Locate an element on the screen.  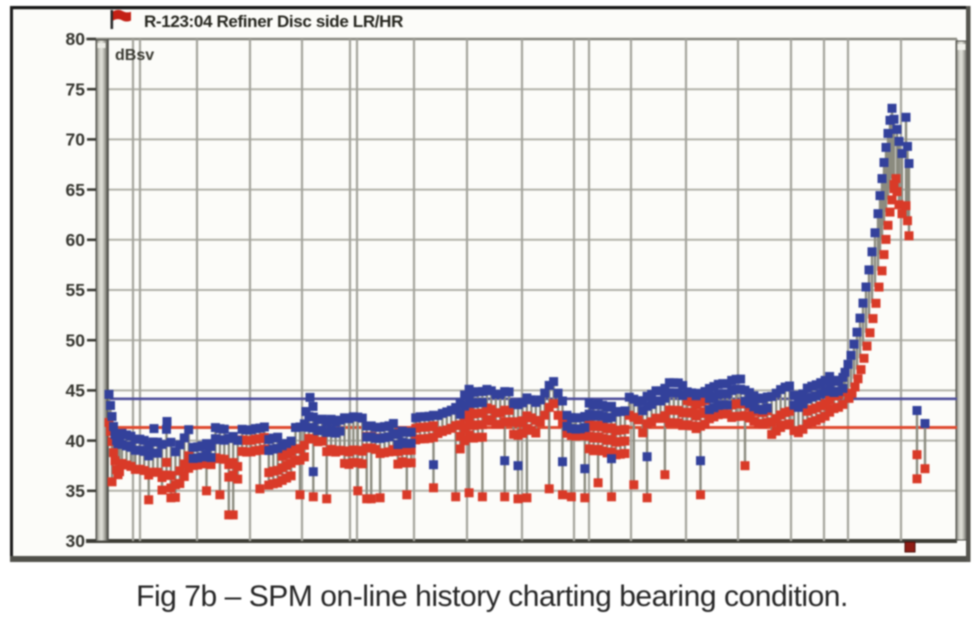
svg-text: 30 is located at coordinates (76, 541).